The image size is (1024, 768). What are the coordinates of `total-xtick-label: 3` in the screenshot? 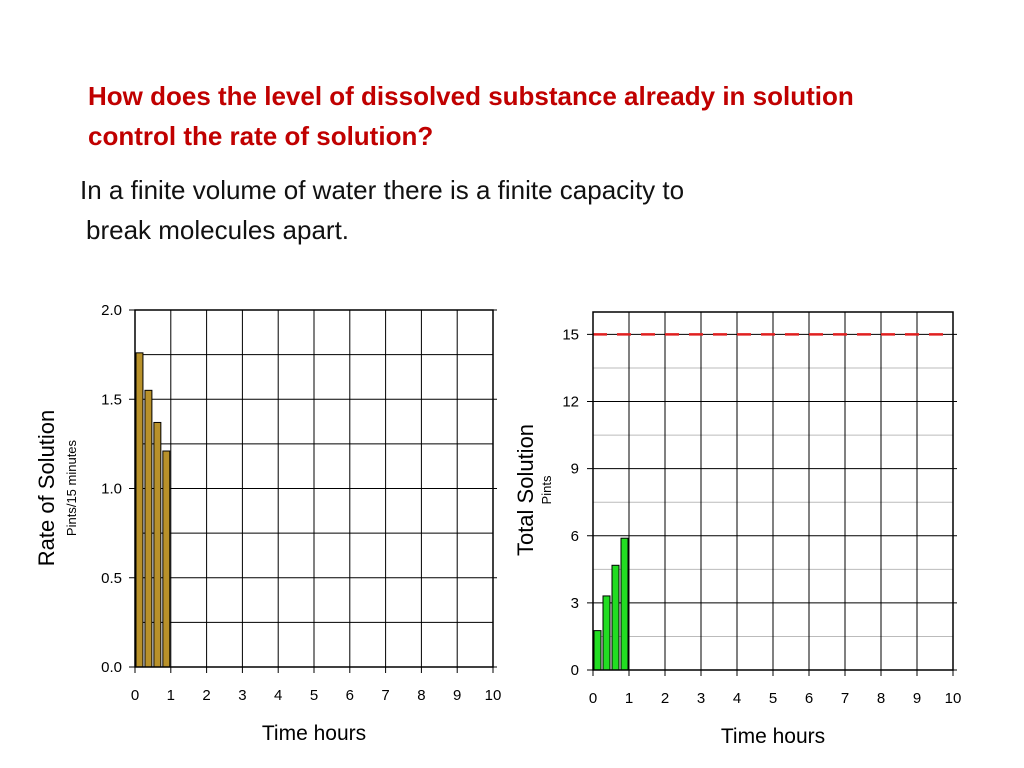 It's located at (701, 698).